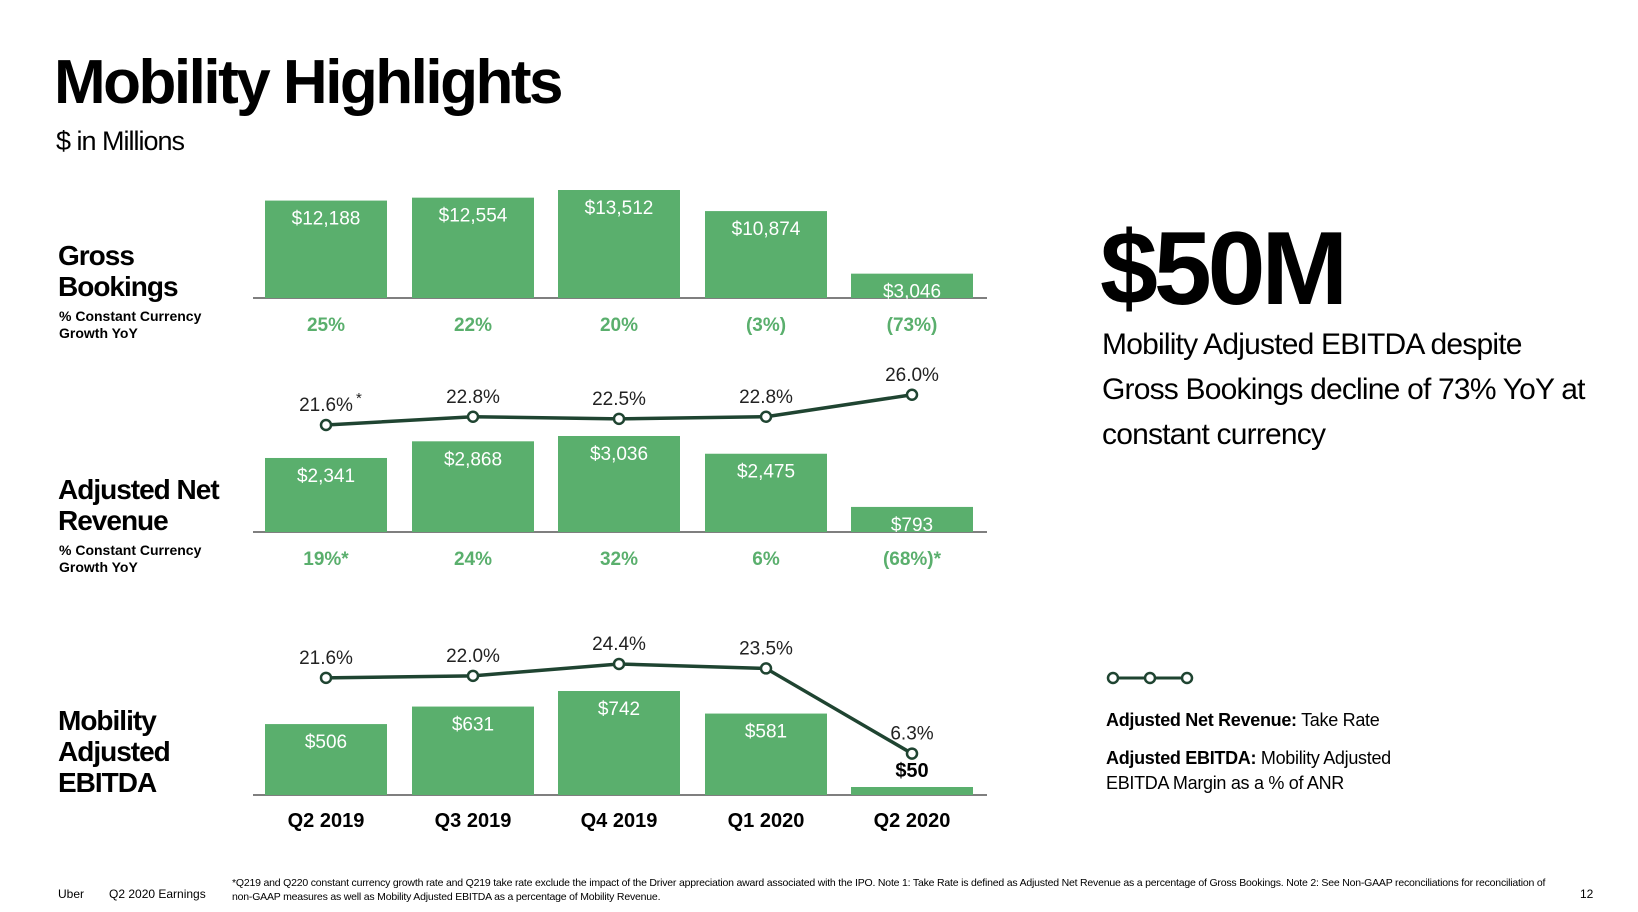  I want to click on bar-value-label: $3,036, so click(619, 454).